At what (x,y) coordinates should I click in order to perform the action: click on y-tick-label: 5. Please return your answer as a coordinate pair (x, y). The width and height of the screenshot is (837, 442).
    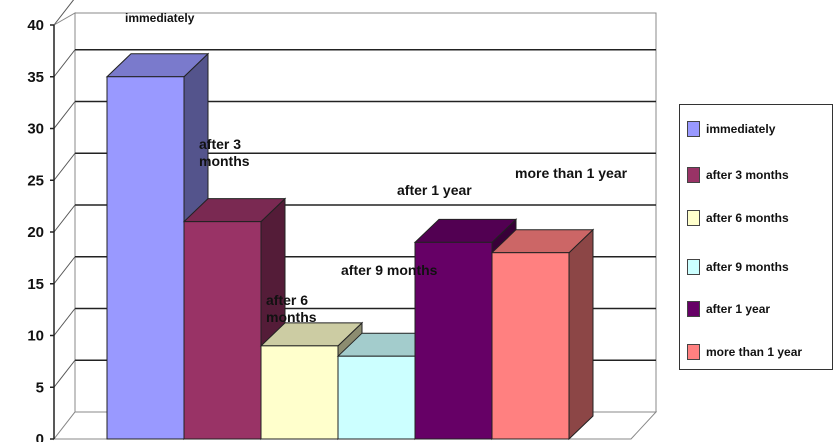
    Looking at the image, I should click on (40, 387).